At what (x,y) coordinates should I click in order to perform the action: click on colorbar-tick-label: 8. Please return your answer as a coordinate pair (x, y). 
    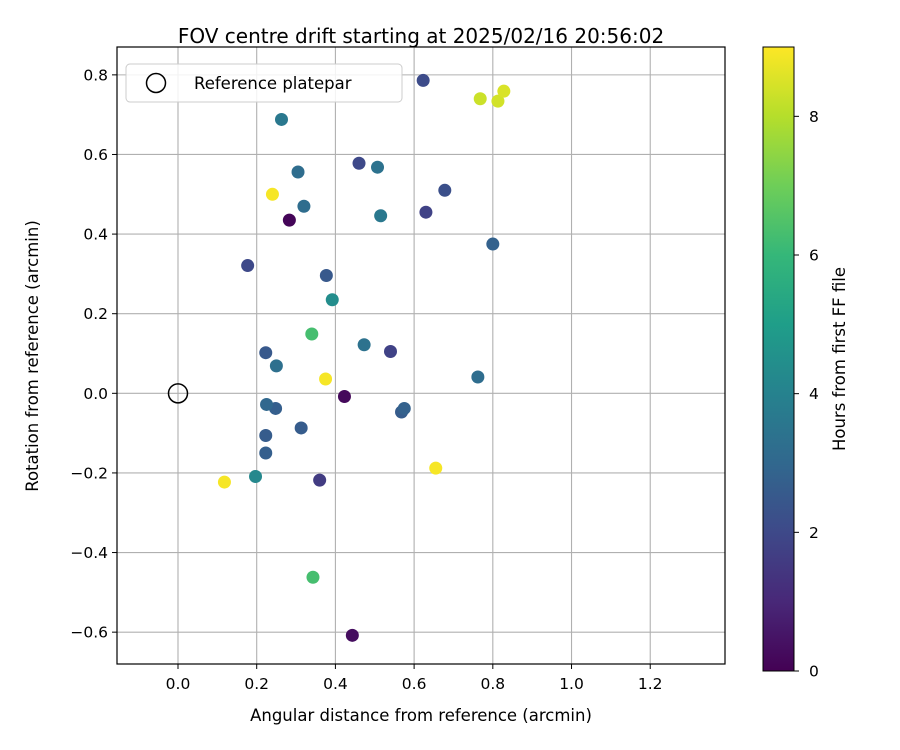
    Looking at the image, I should click on (814, 117).